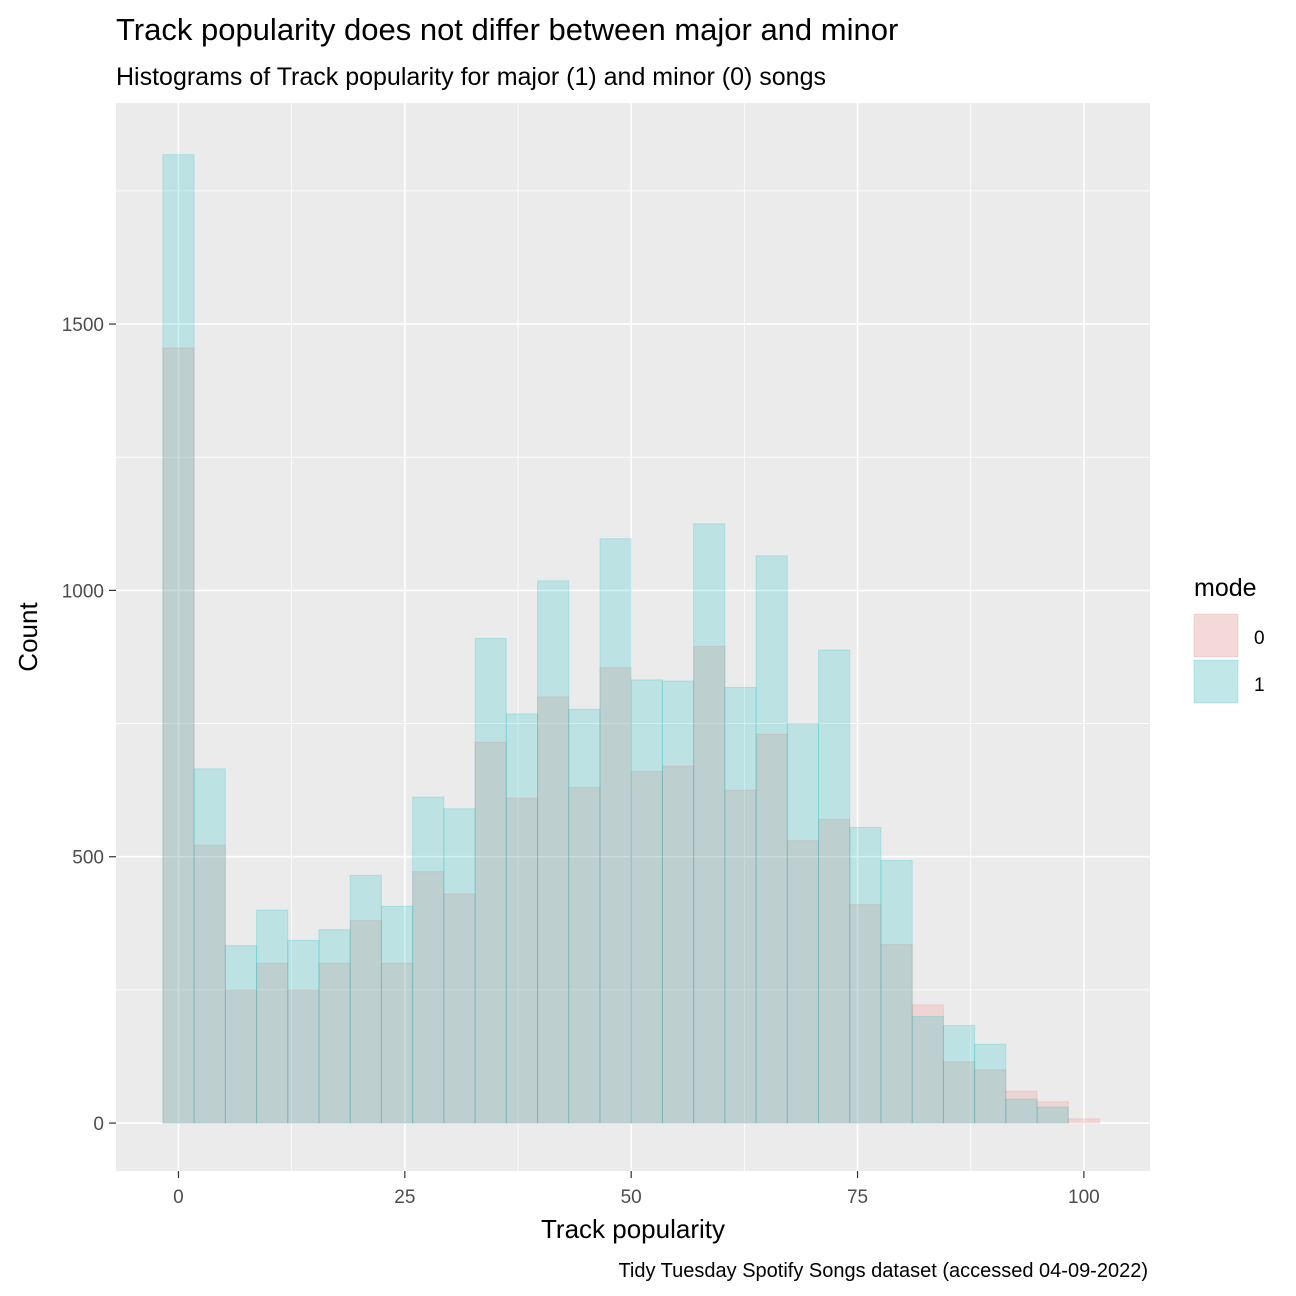  What do you see at coordinates (1259, 685) in the screenshot?
I see `legend-label-1: 1` at bounding box center [1259, 685].